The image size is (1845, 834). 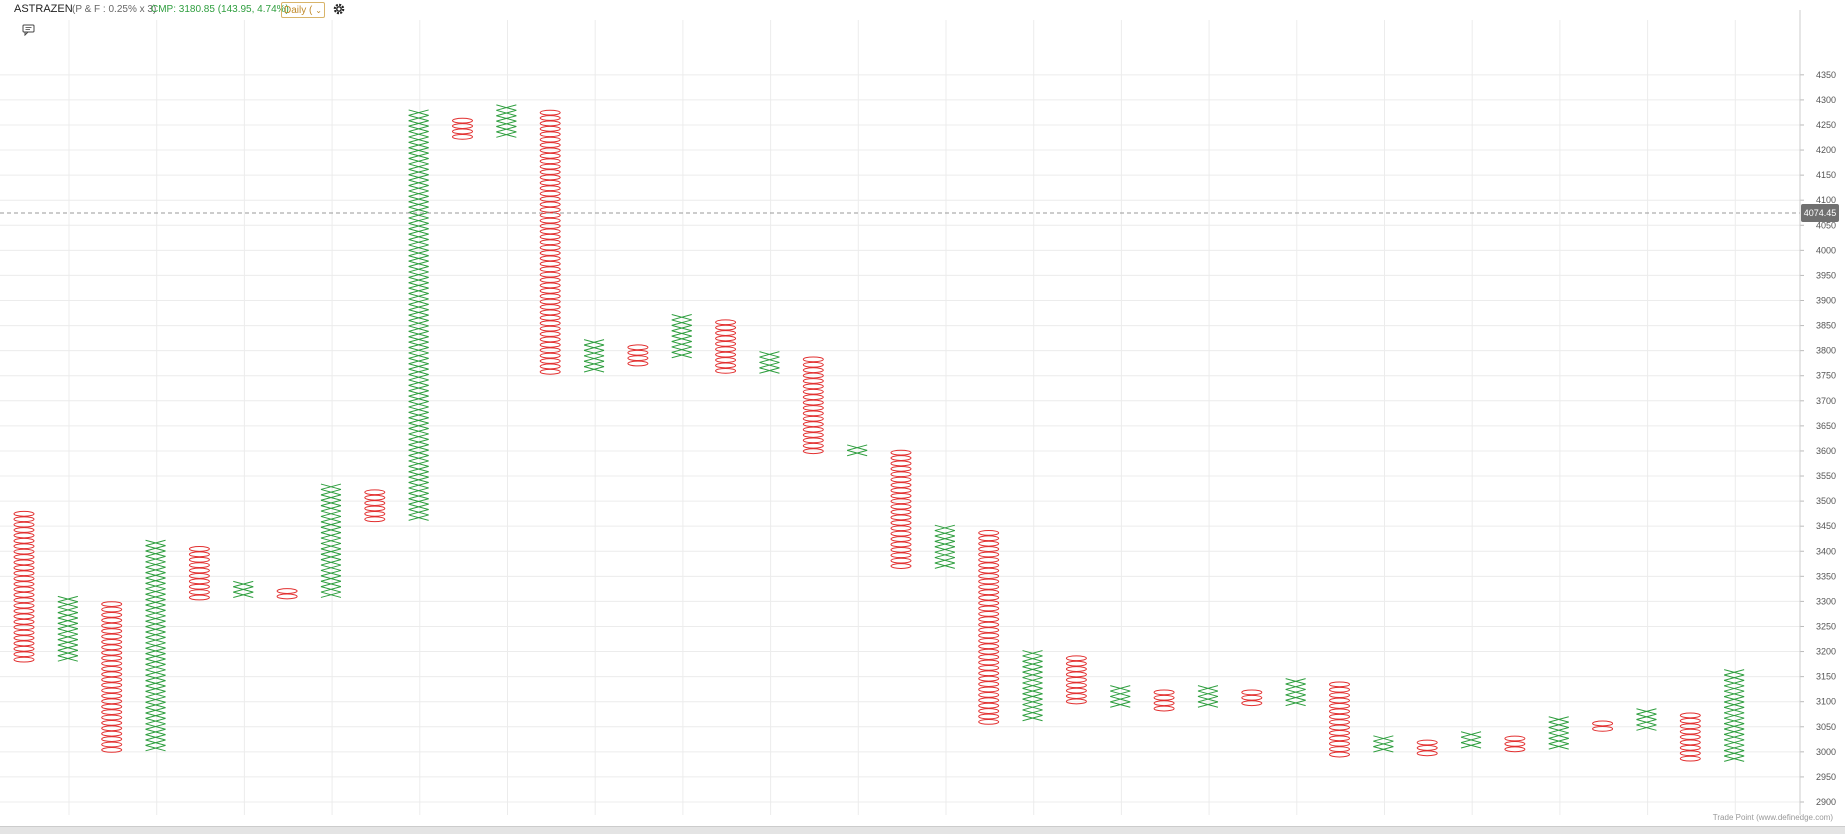 What do you see at coordinates (1826, 702) in the screenshot?
I see `y-tick-label-4: 3100` at bounding box center [1826, 702].